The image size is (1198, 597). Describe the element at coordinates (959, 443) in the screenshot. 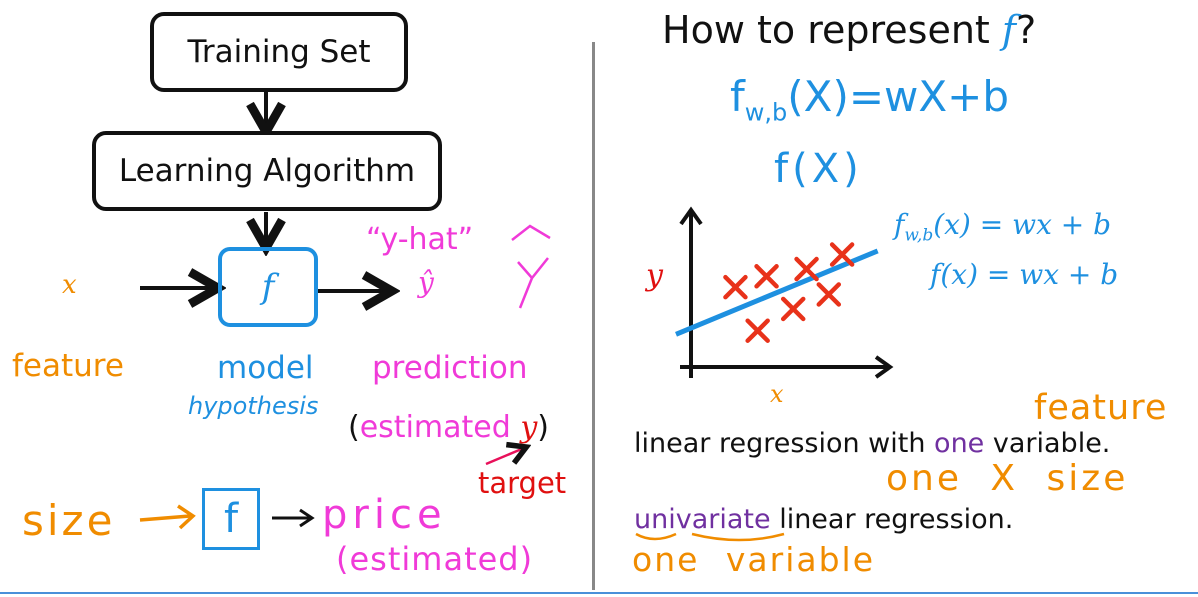

I see `linreg-one: one` at that location.